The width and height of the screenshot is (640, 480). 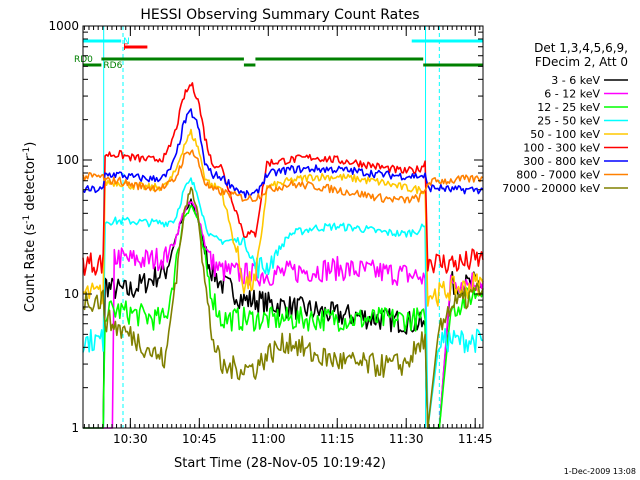 I want to click on legend-label-0: 3 - 6 keV, so click(x=575, y=80).